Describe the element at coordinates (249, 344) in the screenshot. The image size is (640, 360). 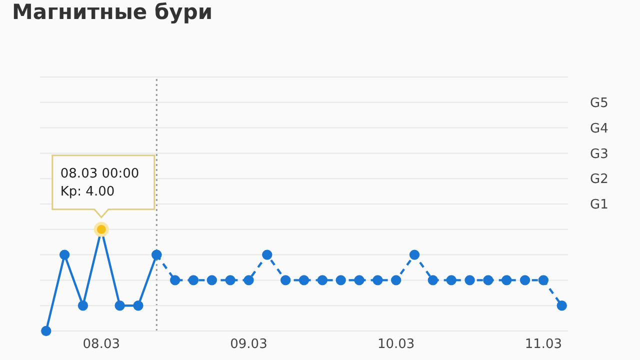
I see `x-tick-label: 09.03` at that location.